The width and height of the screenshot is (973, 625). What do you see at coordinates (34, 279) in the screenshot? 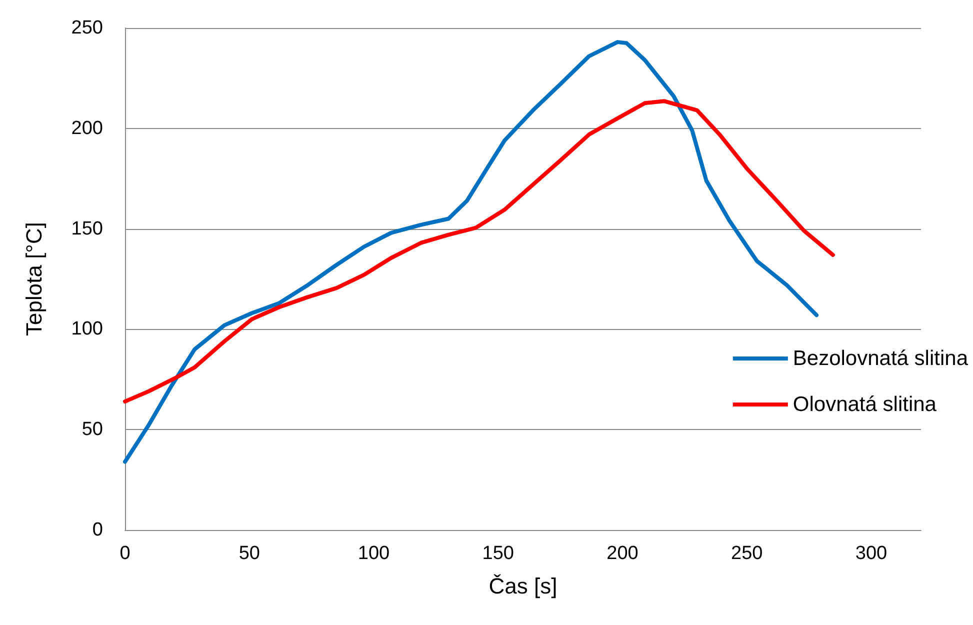
I see `y-axis-title: Teplota [°C]` at bounding box center [34, 279].